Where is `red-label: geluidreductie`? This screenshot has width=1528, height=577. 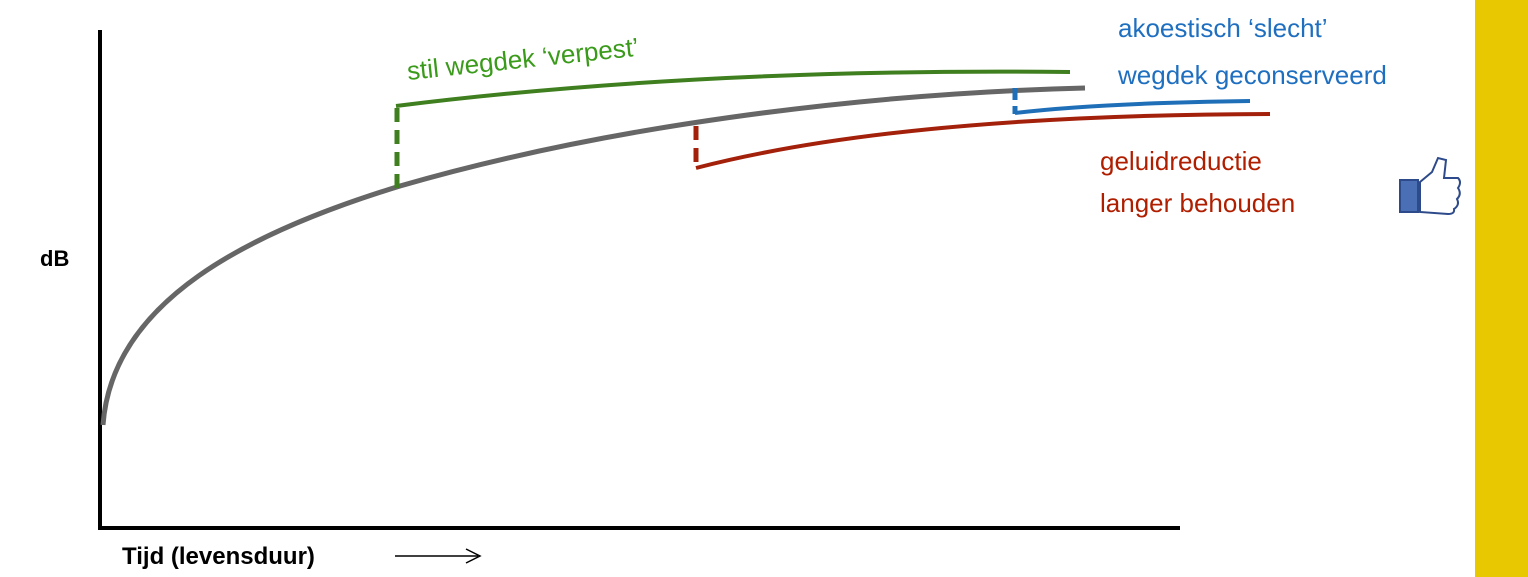
red-label: geluidreductie is located at coordinates (1181, 161).